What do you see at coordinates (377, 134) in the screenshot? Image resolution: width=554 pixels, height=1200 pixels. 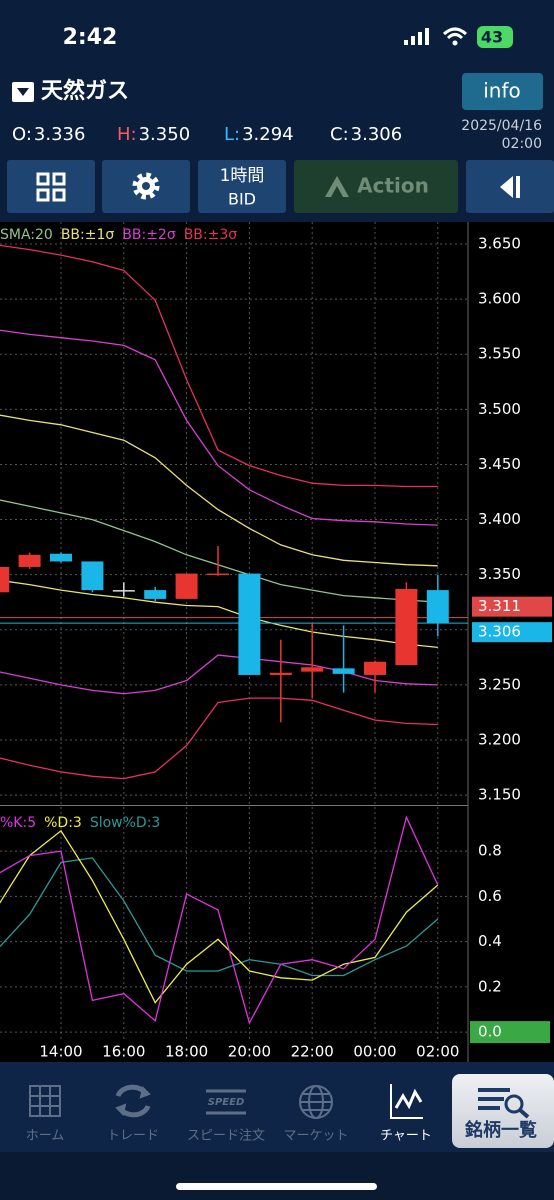 I see `ohlc-value: 3.306` at bounding box center [377, 134].